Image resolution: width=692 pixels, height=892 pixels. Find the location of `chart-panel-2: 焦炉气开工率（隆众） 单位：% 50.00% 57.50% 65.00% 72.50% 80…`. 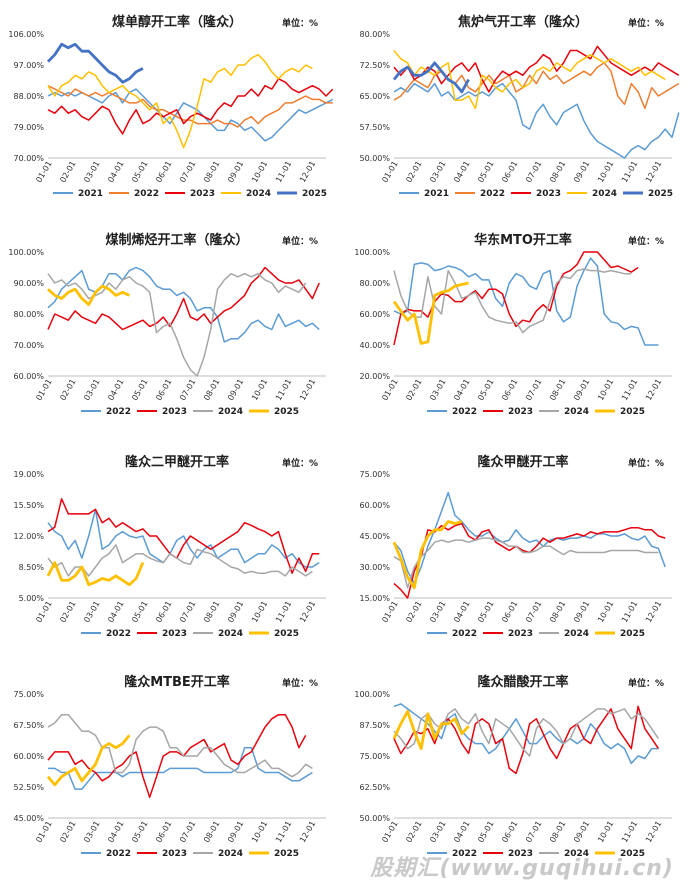

chart-panel-2: 焦炉气开工率（隆众） 单位：% 50.00% 57.50% 65.00% 72.50% 80… is located at coordinates (519, 106).